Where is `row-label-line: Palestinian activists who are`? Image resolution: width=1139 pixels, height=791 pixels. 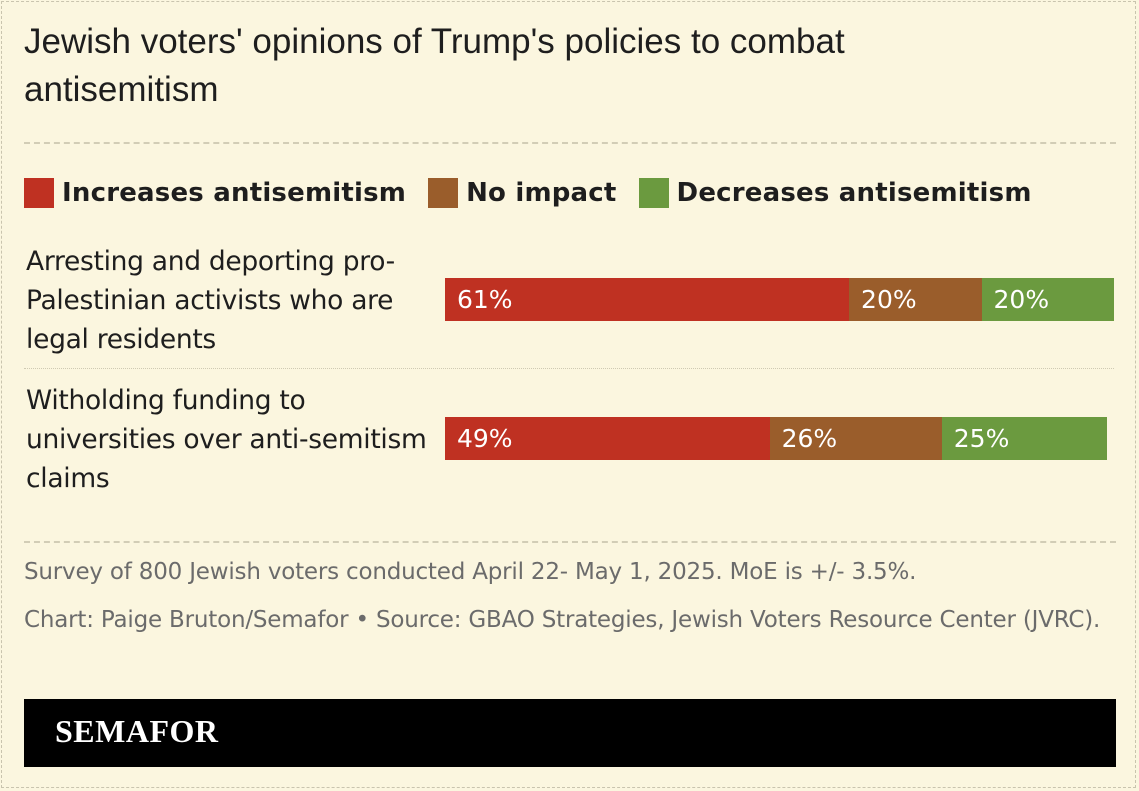
row-label-line: Palestinian activists who are is located at coordinates (210, 300).